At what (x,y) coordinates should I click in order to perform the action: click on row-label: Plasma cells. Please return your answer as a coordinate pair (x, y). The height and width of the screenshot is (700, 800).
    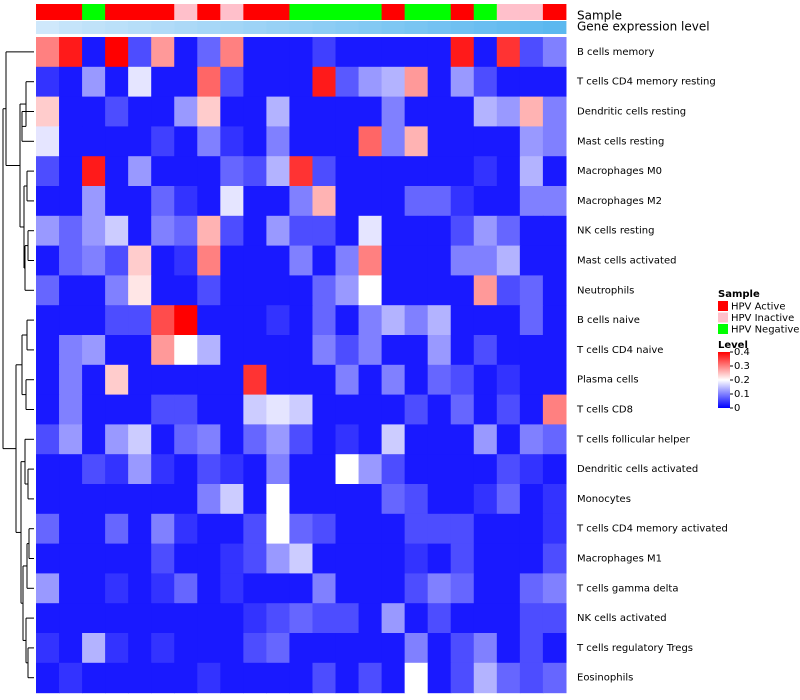
    Looking at the image, I should click on (608, 380).